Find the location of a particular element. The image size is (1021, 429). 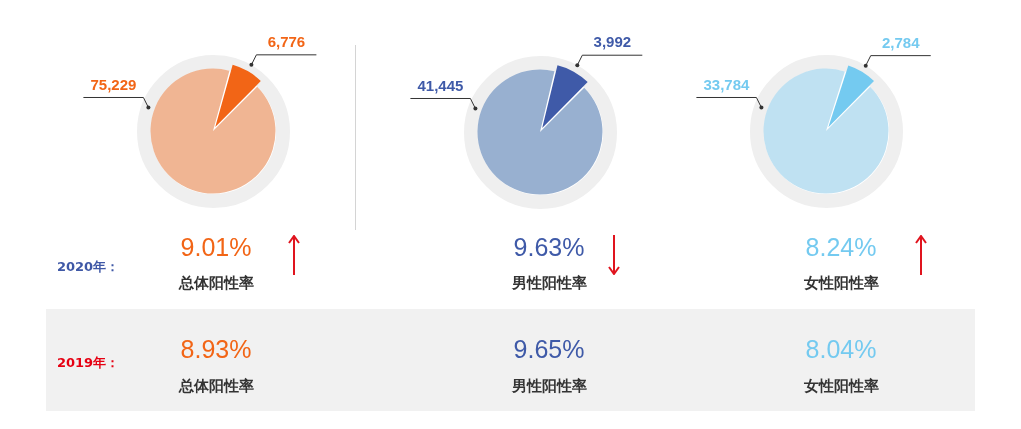

text: 9.65% is located at coordinates (549, 348).